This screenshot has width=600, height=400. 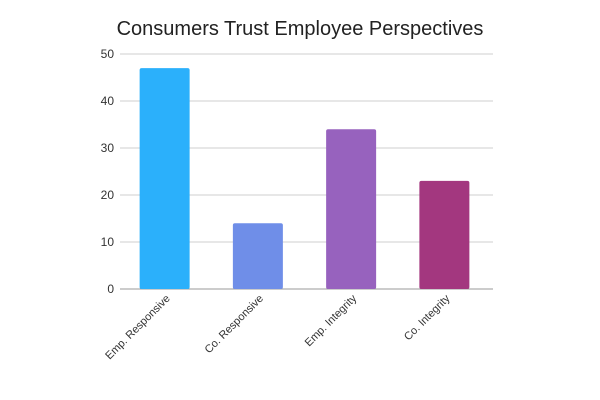 What do you see at coordinates (108, 101) in the screenshot?
I see `y-tick-label: 40` at bounding box center [108, 101].